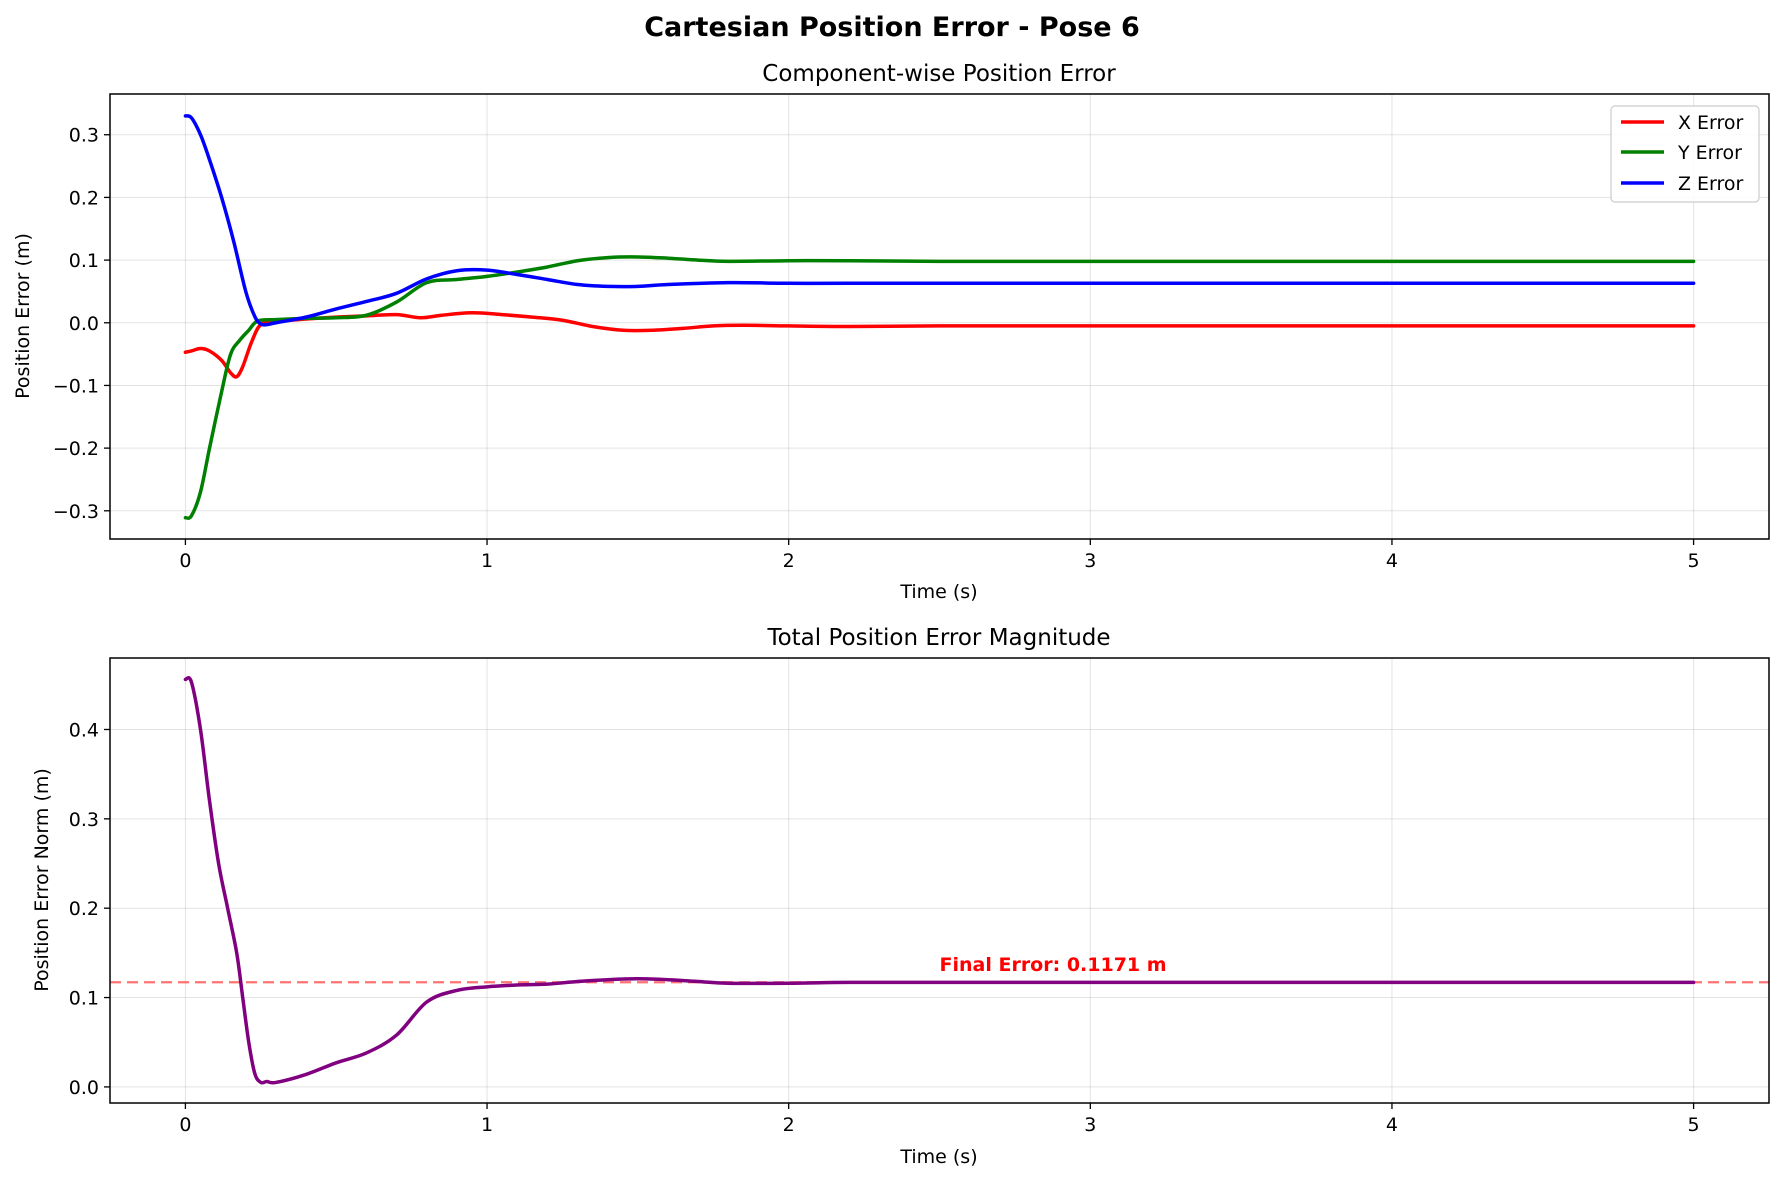 This screenshot has width=1784, height=1181. I want to click on figure-title: Cartesian Position Error - Pose 6, so click(892, 27).